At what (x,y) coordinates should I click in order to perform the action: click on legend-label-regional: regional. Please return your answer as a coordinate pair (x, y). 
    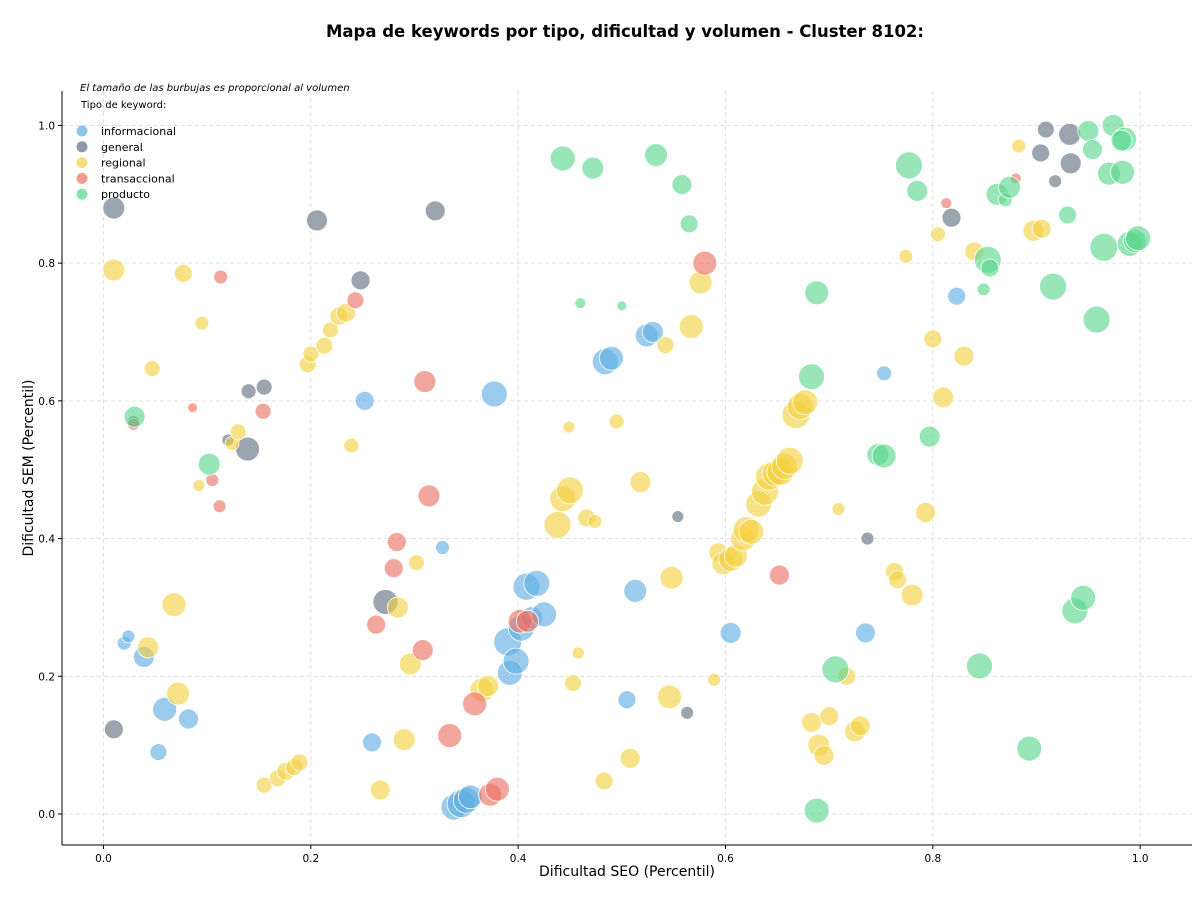
    Looking at the image, I should click on (123, 163).